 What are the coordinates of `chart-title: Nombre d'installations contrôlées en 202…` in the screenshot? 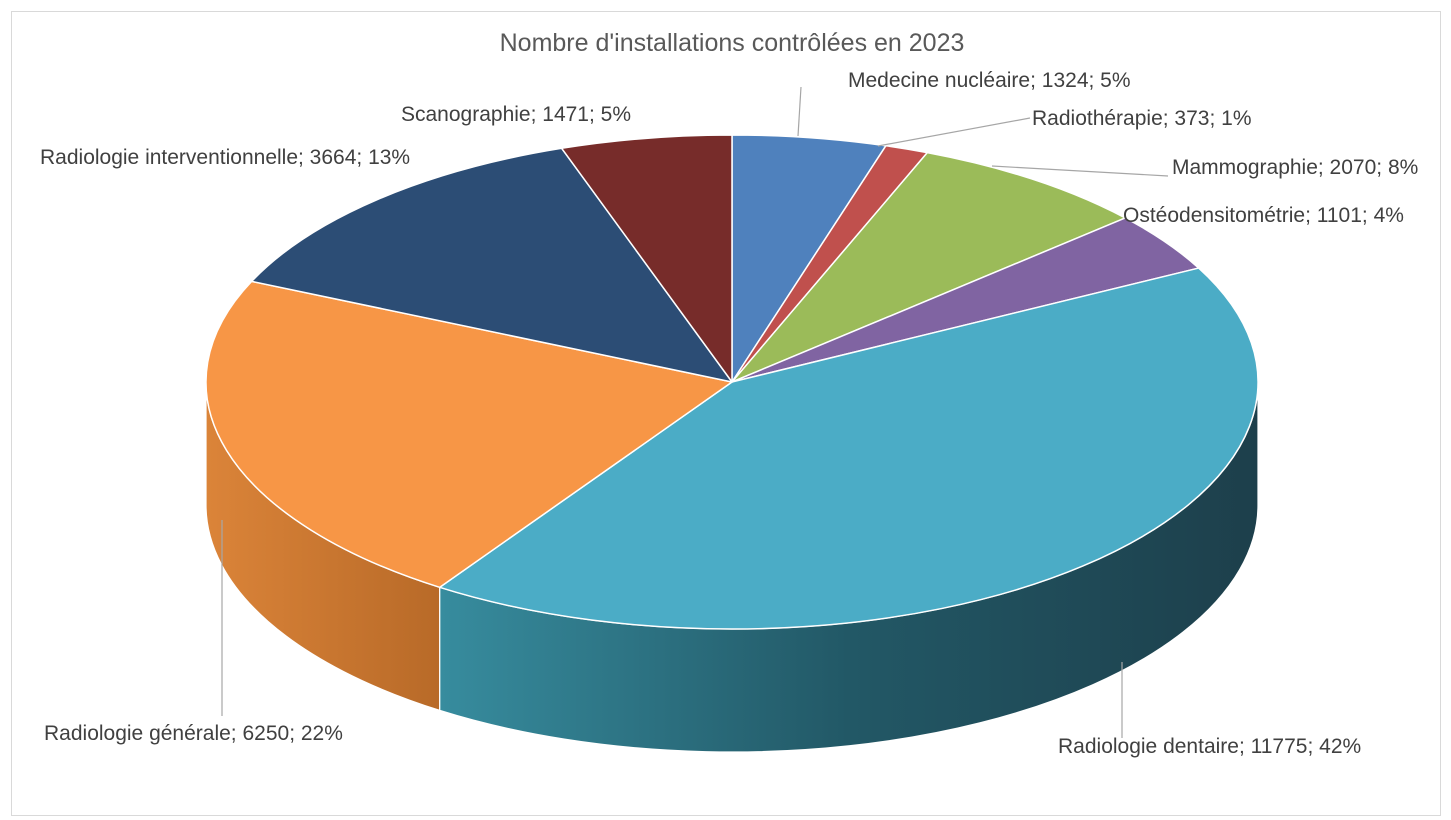 It's located at (732, 43).